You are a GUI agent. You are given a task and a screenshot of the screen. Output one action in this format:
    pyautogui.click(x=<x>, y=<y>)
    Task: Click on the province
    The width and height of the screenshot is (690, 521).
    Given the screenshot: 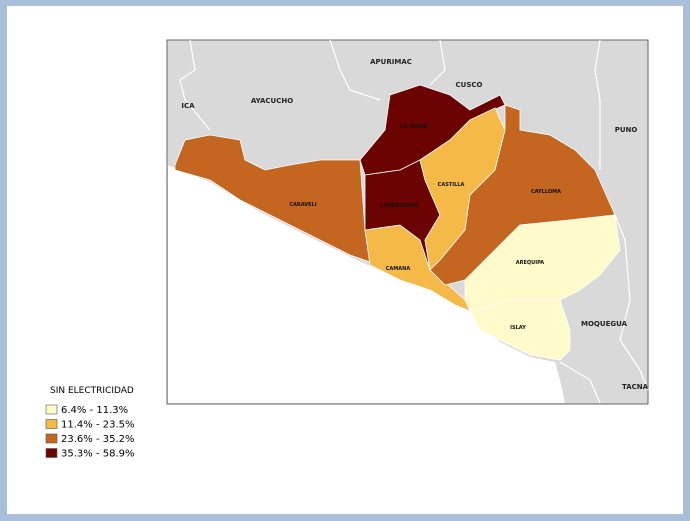 What is the action you would take?
    pyautogui.click(x=520, y=330)
    